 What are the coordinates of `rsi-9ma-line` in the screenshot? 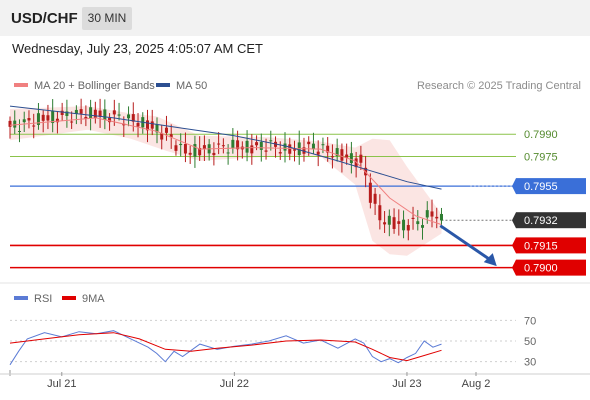 It's located at (225, 347).